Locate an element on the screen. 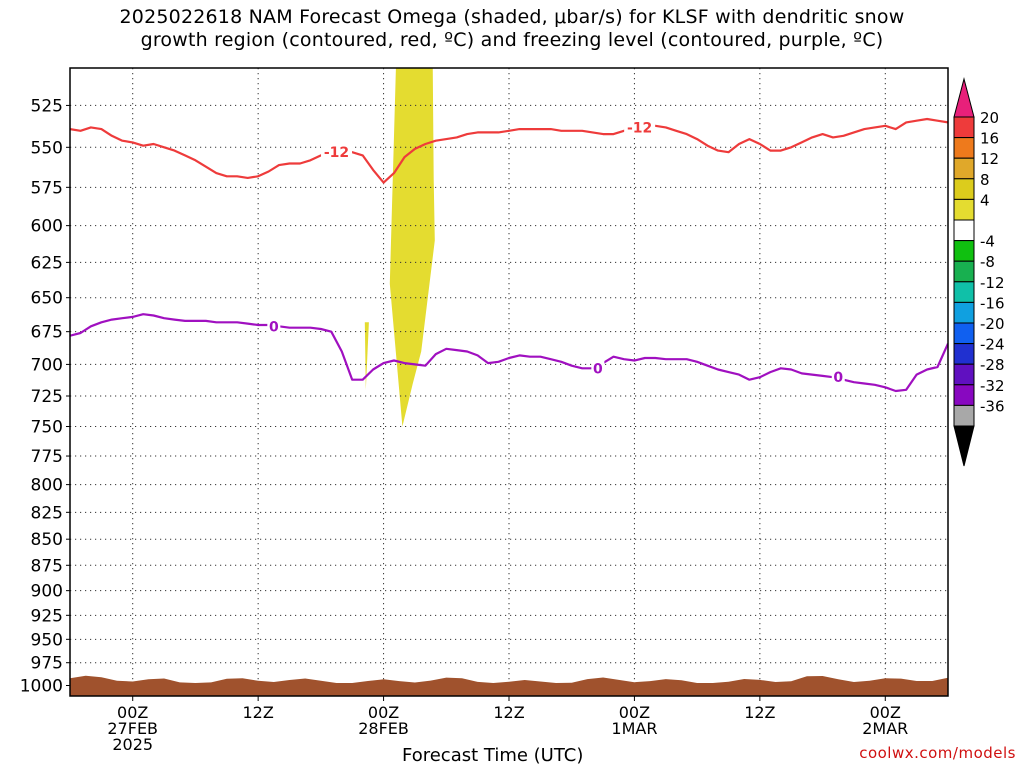  x-tick-label-78-0: 00Z is located at coordinates (885, 712).